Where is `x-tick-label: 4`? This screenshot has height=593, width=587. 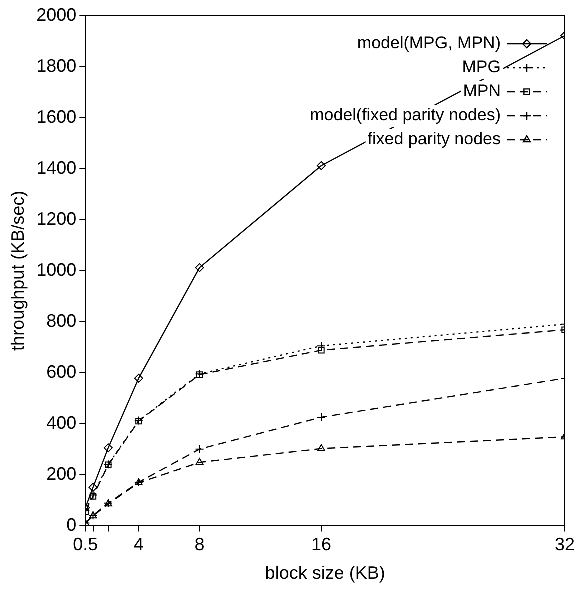
x-tick-label: 4 is located at coordinates (139, 544).